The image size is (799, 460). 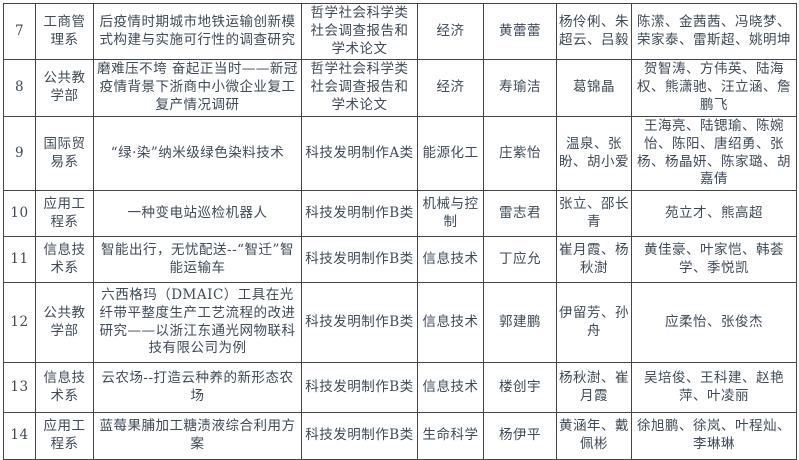 I want to click on members-cell: 温泉、张盼、胡小爱, so click(x=594, y=153).